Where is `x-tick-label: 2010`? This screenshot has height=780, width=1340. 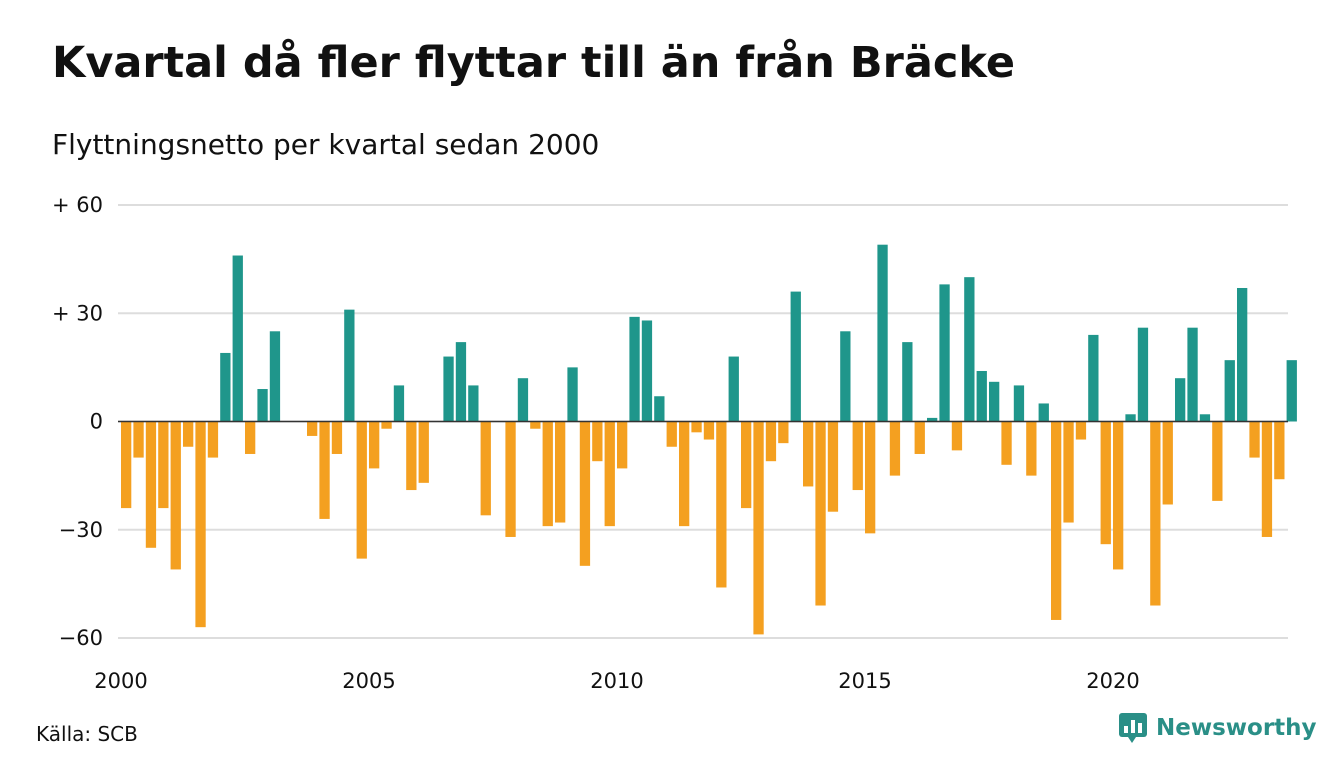 x-tick-label: 2010 is located at coordinates (616, 681).